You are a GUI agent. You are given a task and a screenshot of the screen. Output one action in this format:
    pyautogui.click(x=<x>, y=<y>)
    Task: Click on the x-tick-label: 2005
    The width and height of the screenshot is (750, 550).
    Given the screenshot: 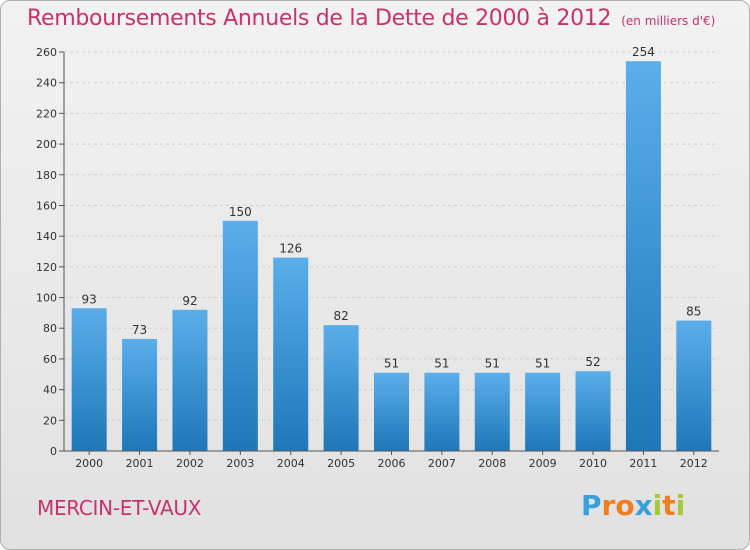 What is the action you would take?
    pyautogui.click(x=341, y=463)
    